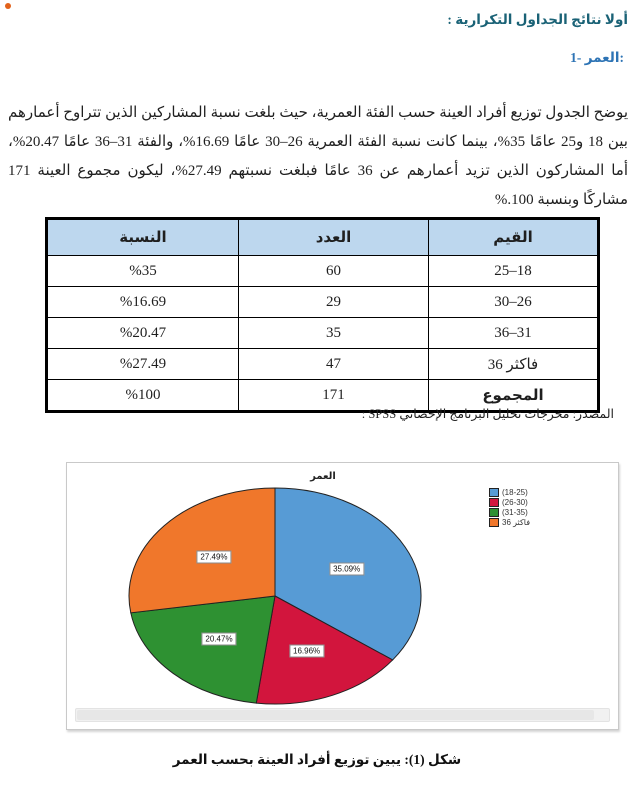  What do you see at coordinates (219, 639) in the screenshot?
I see `slice-label: 20.47%` at bounding box center [219, 639].